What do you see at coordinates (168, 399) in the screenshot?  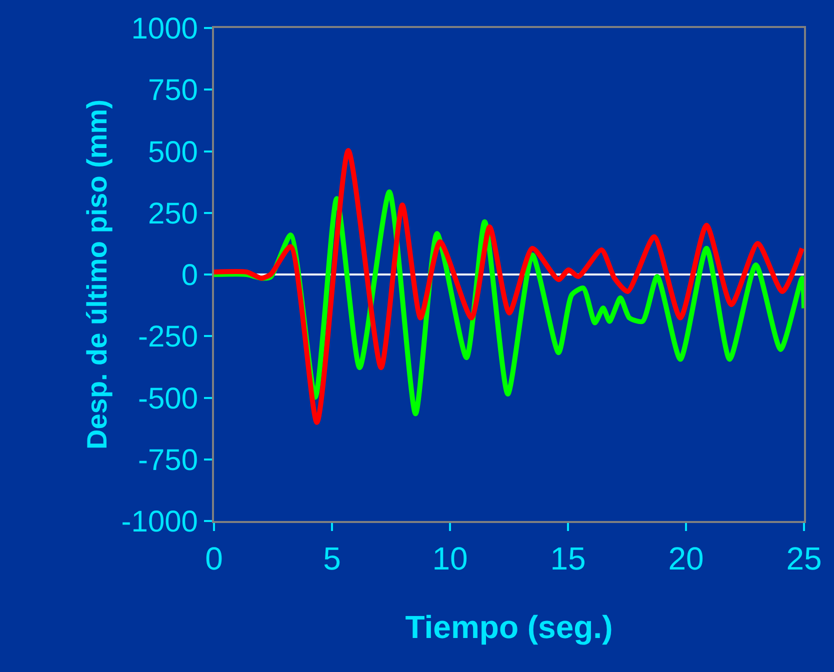 I see `y-tick-label: -500` at bounding box center [168, 399].